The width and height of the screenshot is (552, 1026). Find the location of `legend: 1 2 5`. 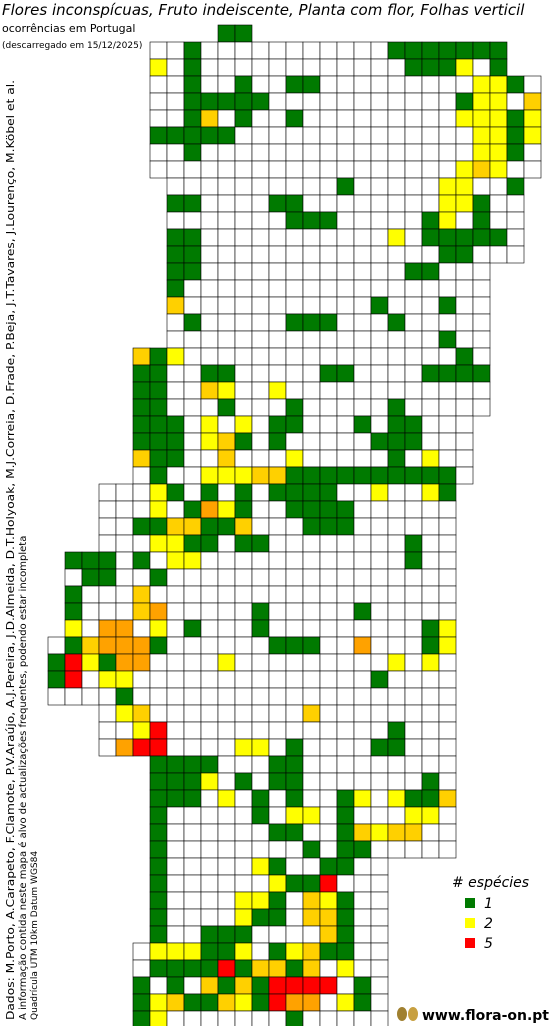

legend: 1 2 5 is located at coordinates (479, 924).